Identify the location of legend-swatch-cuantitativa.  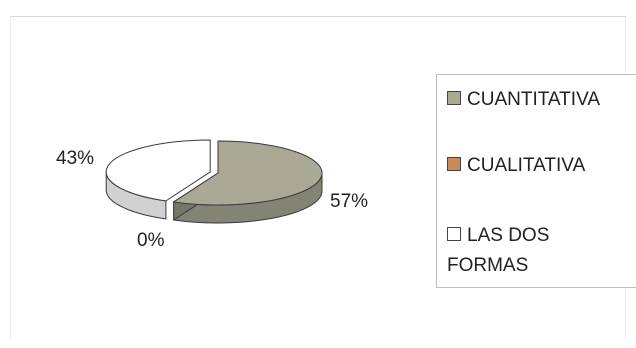
(454, 98).